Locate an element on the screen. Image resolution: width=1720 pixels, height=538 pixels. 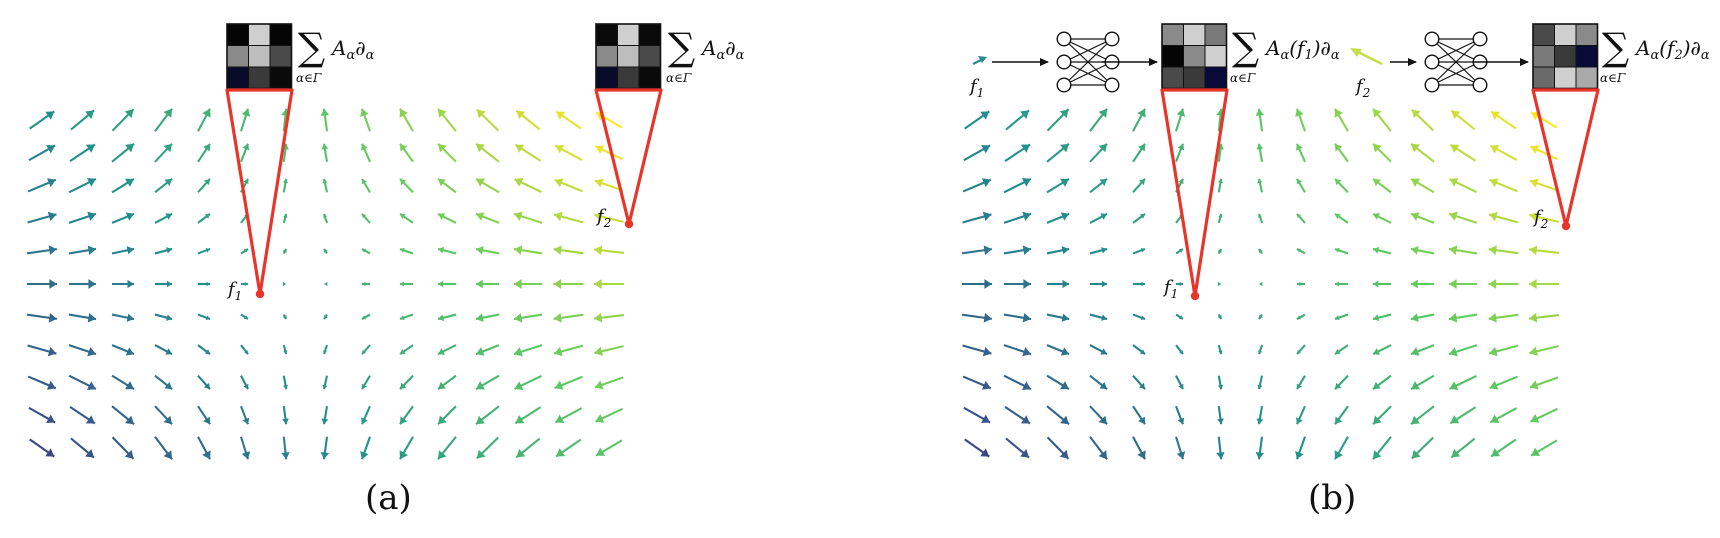
point-f1-marker-b is located at coordinates (1195, 296).